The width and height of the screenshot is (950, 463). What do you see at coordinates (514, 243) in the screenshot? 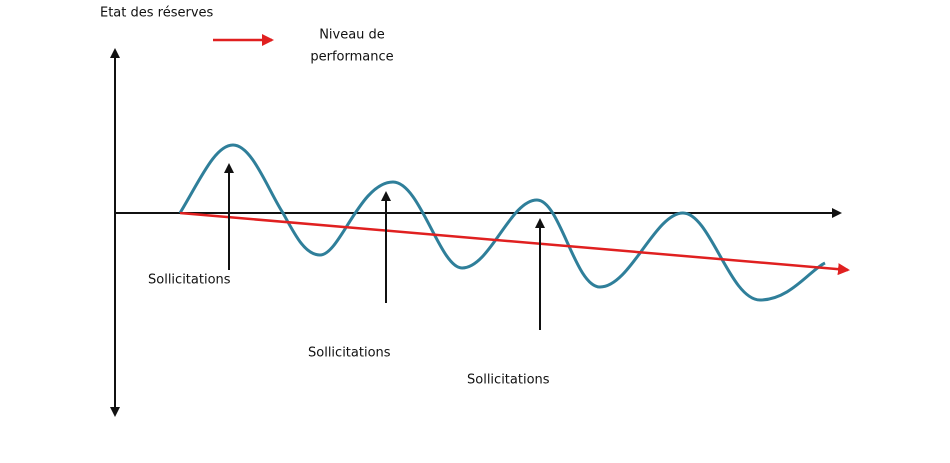
I see `performance-line` at bounding box center [514, 243].